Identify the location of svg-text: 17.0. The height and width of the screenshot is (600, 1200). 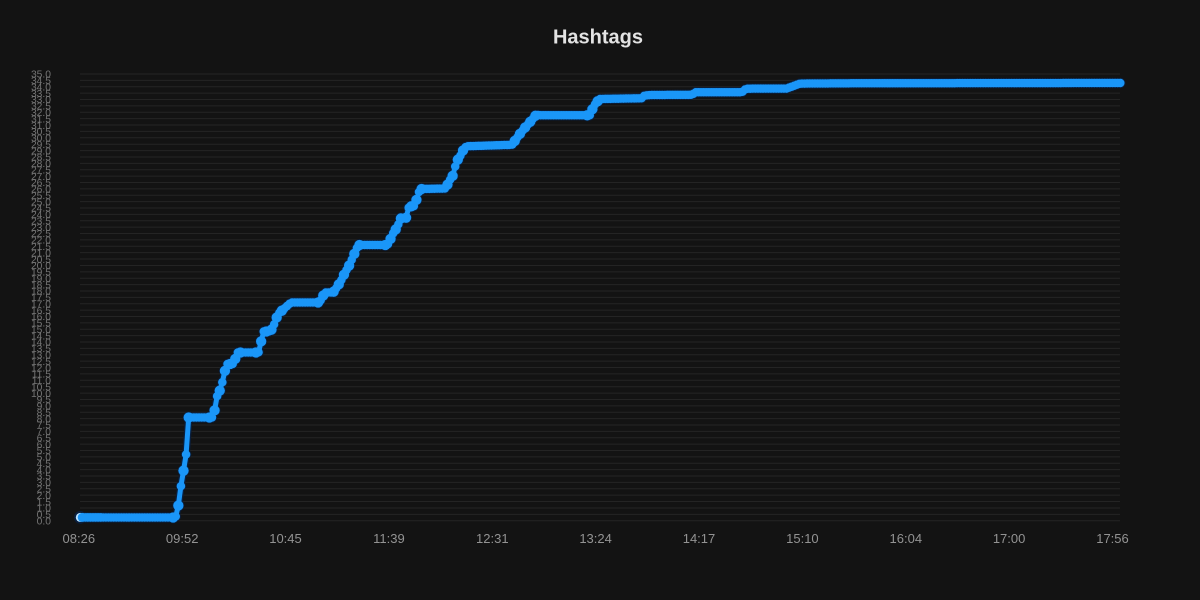
(41, 304).